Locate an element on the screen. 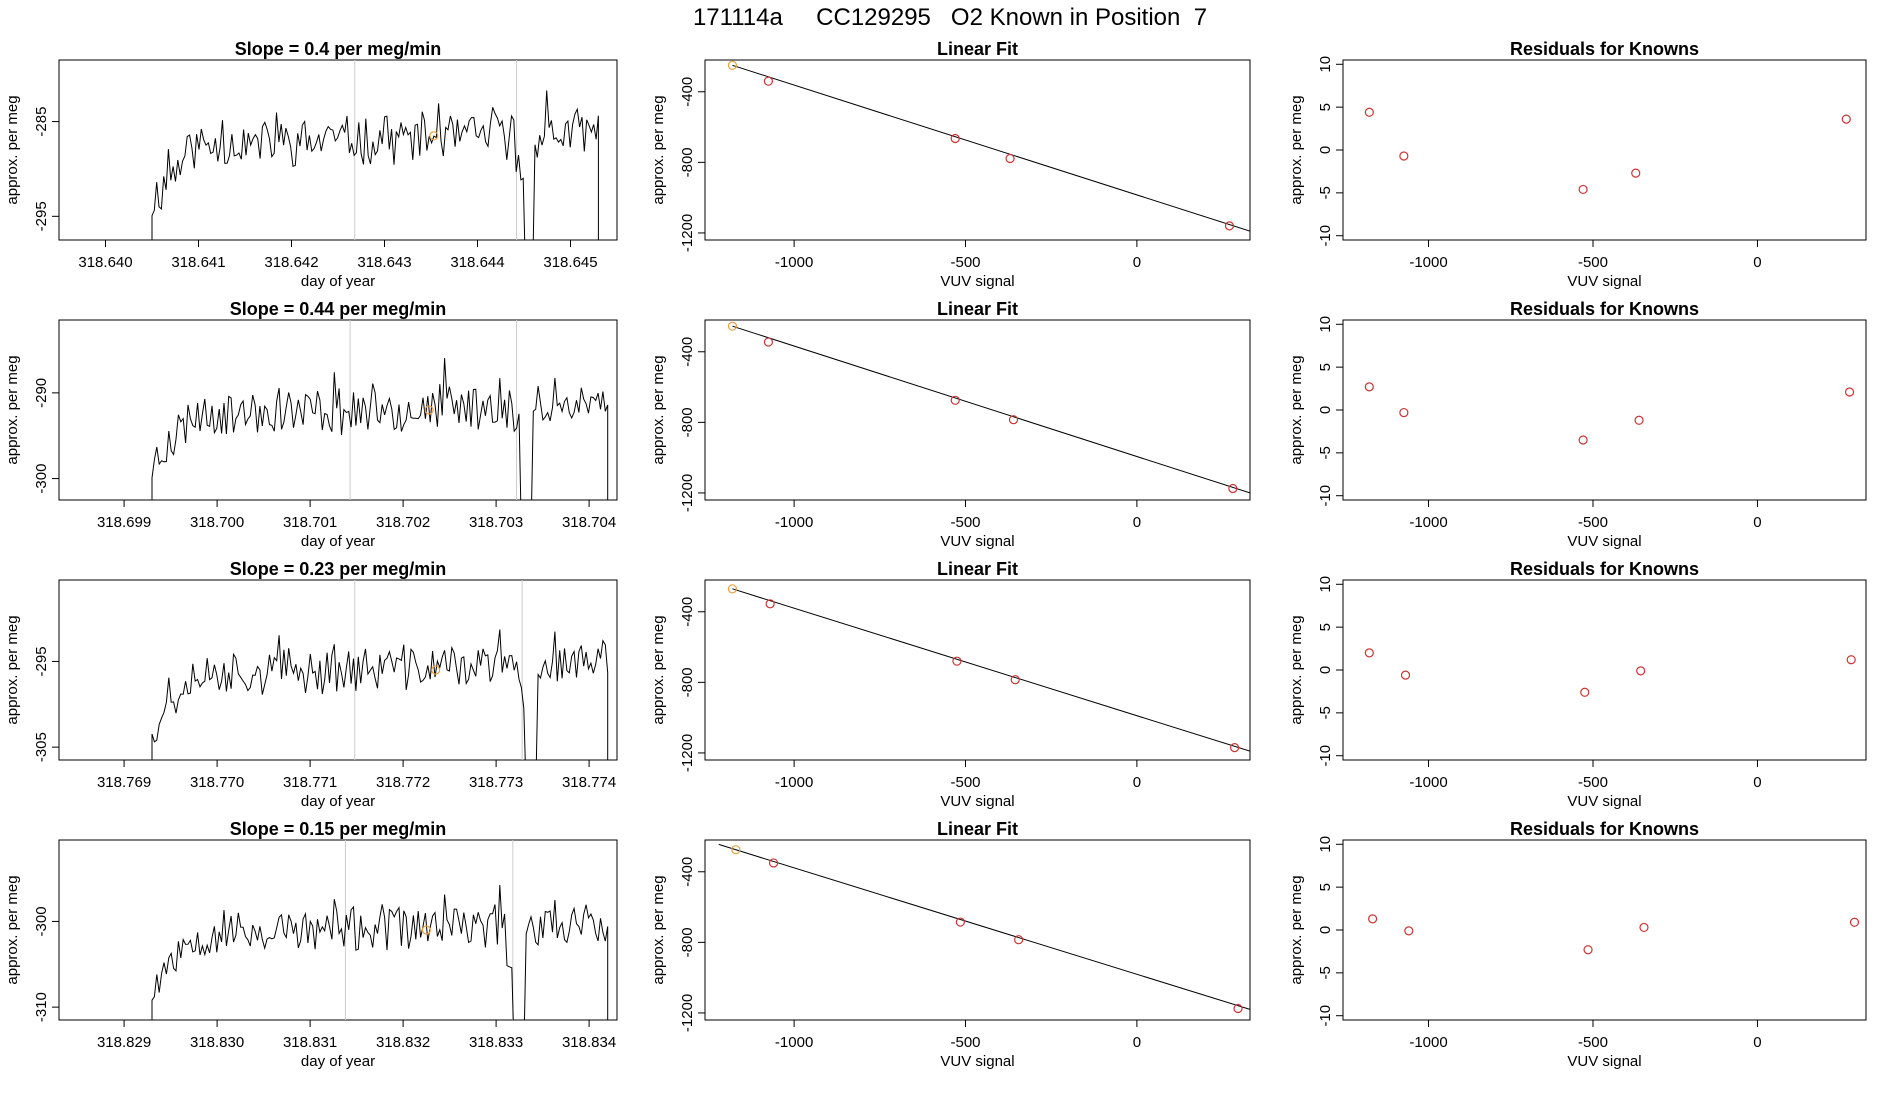 This screenshot has width=1900, height=1100. x-tick-label: 318.699 is located at coordinates (124, 522).